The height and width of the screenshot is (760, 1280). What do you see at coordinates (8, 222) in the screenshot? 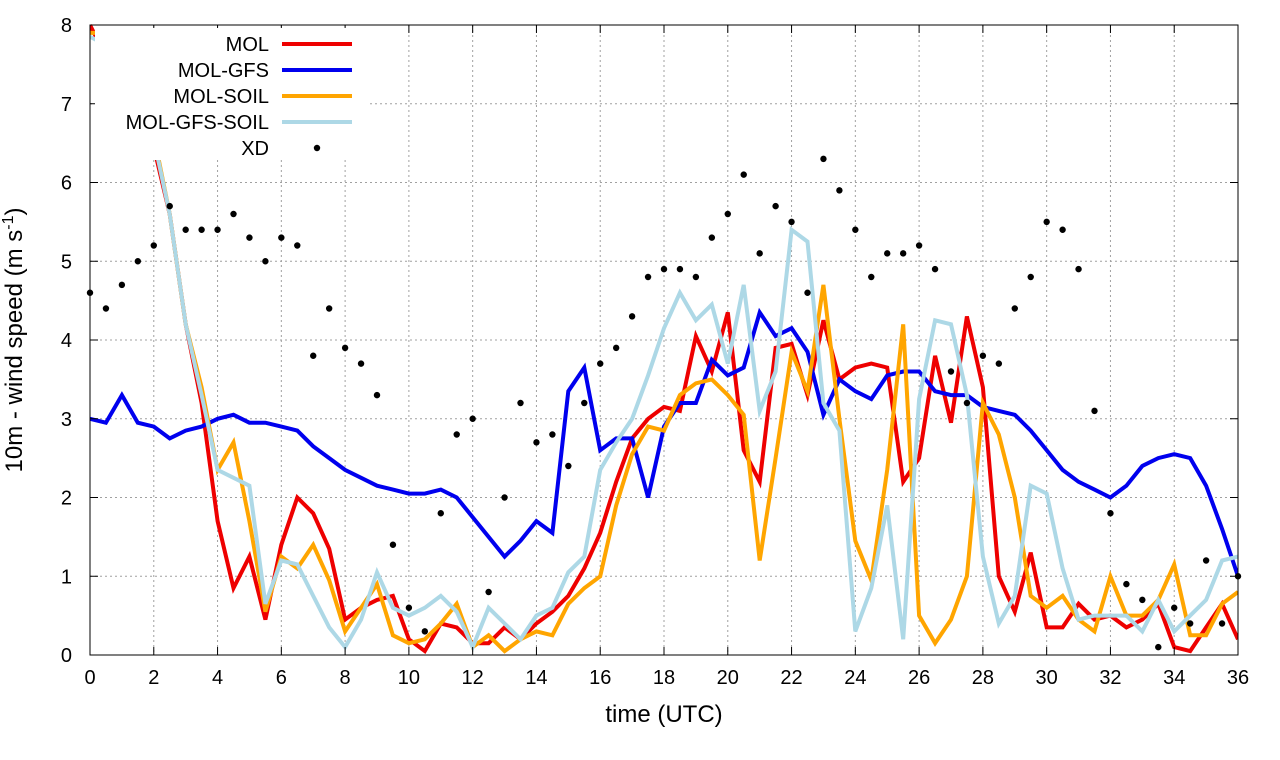
I see `y-axis-label-superscript: -1` at bounding box center [8, 222].